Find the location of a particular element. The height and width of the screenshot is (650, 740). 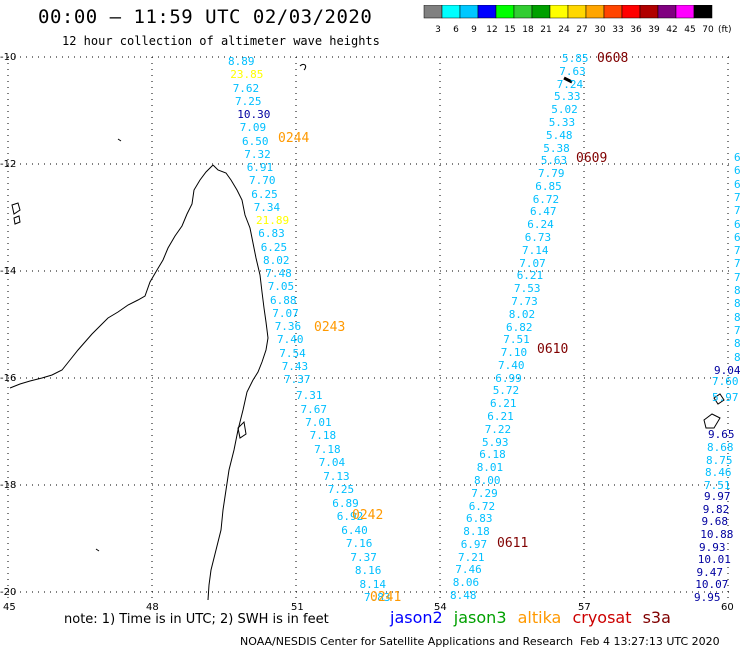

wave-height-label: 7.10 is located at coordinates (514, 353).